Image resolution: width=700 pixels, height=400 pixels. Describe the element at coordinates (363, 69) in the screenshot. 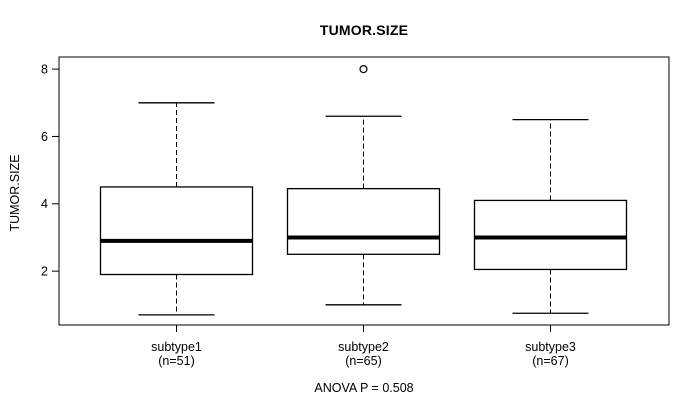

I see `outlier-point` at that location.